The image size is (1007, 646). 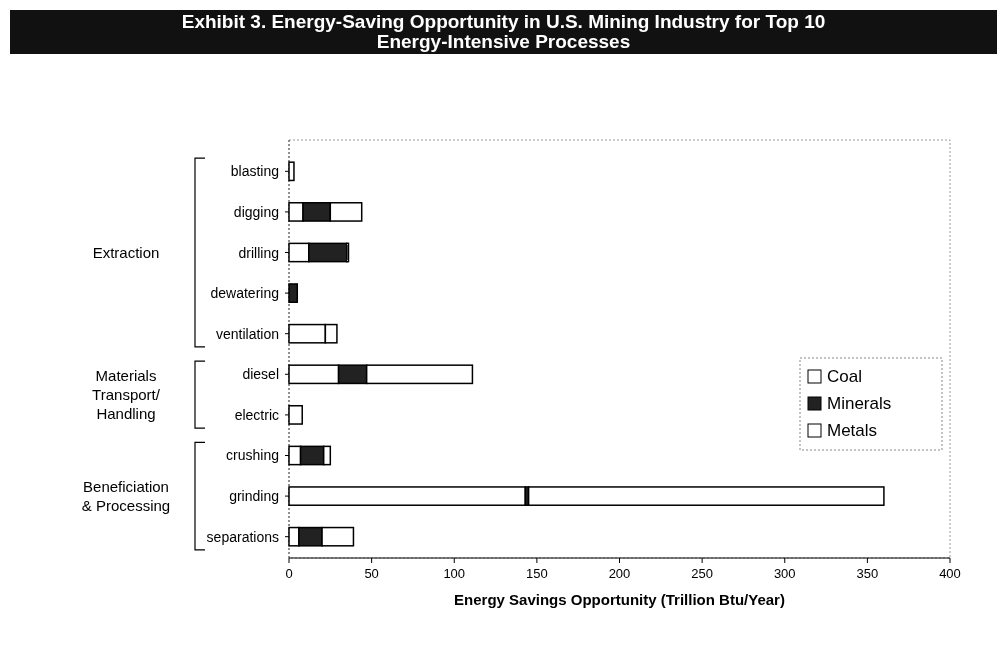 I want to click on x-tick-label: 150, so click(x=537, y=573).